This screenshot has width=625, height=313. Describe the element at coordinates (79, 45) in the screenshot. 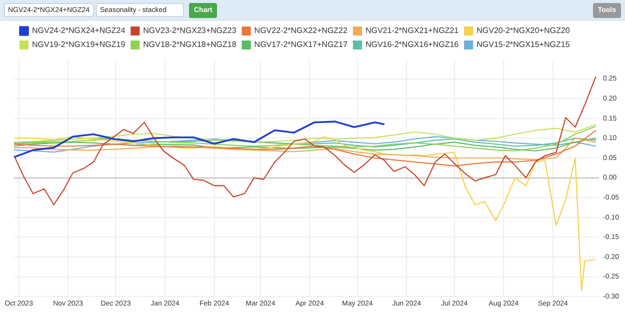

I see `legend-label: NGV19-2*NGX19+NGZ19` at that location.